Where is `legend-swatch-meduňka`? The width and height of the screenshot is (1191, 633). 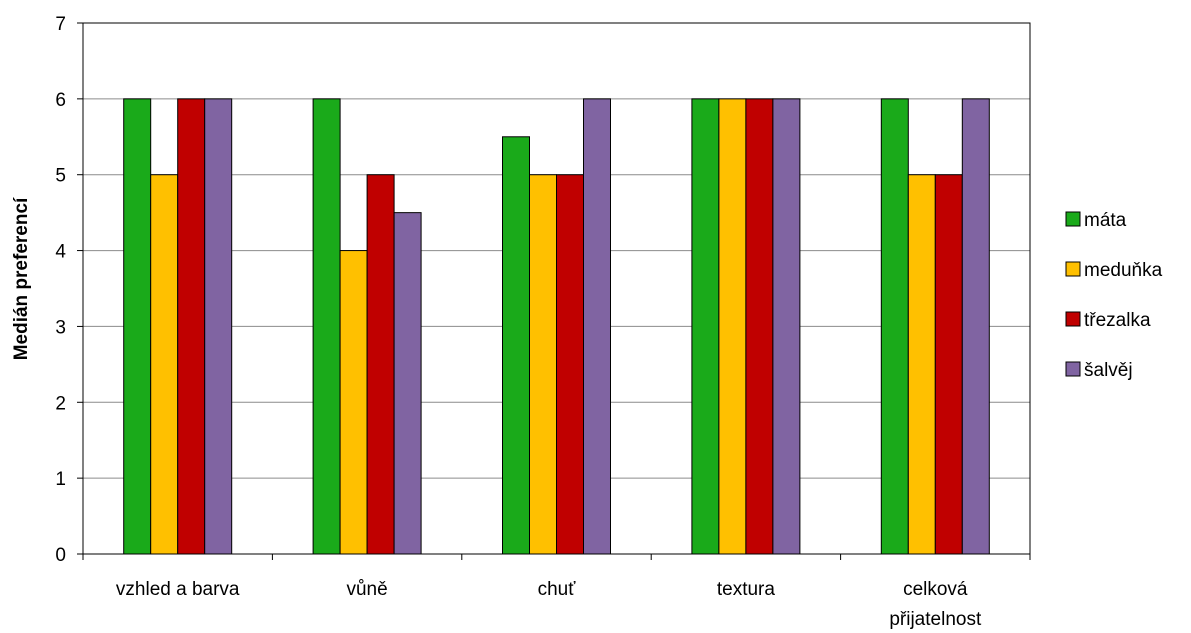
legend-swatch-meduňka is located at coordinates (1073, 269).